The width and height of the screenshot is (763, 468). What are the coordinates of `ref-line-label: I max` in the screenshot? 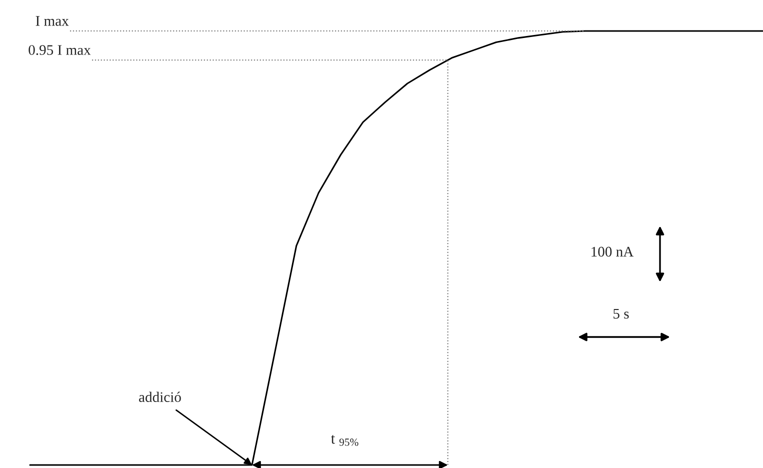 It's located at (52, 21).